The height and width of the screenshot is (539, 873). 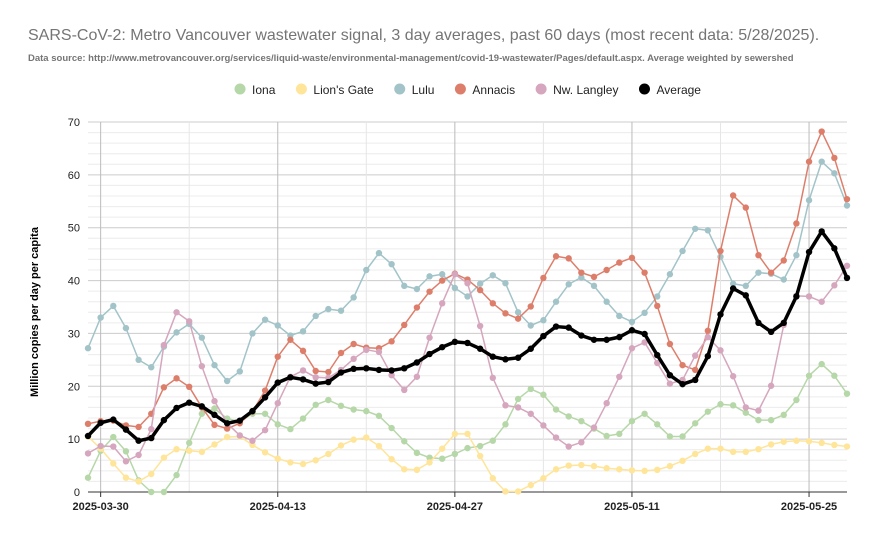 What do you see at coordinates (77, 493) in the screenshot?
I see `y-tick-label: 0` at bounding box center [77, 493].